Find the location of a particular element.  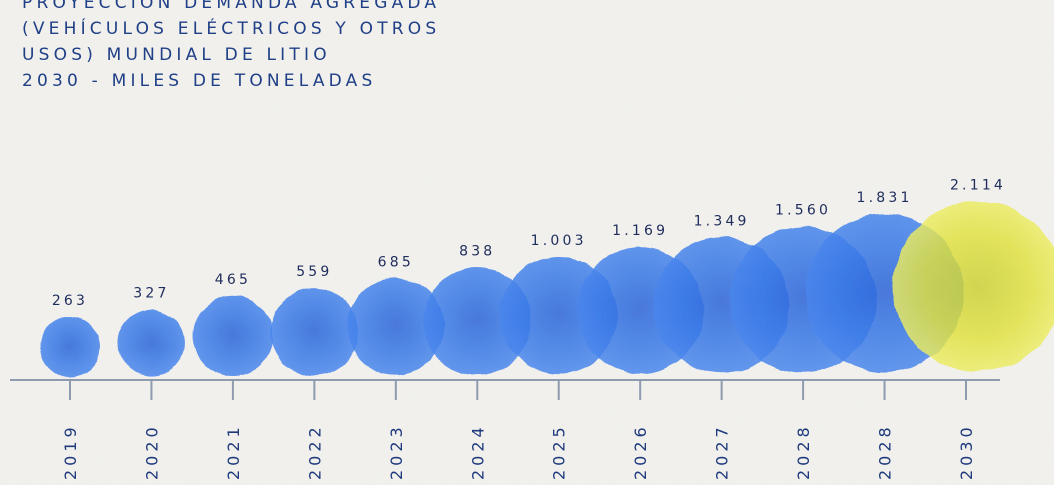

value-label: 465 is located at coordinates (233, 280).